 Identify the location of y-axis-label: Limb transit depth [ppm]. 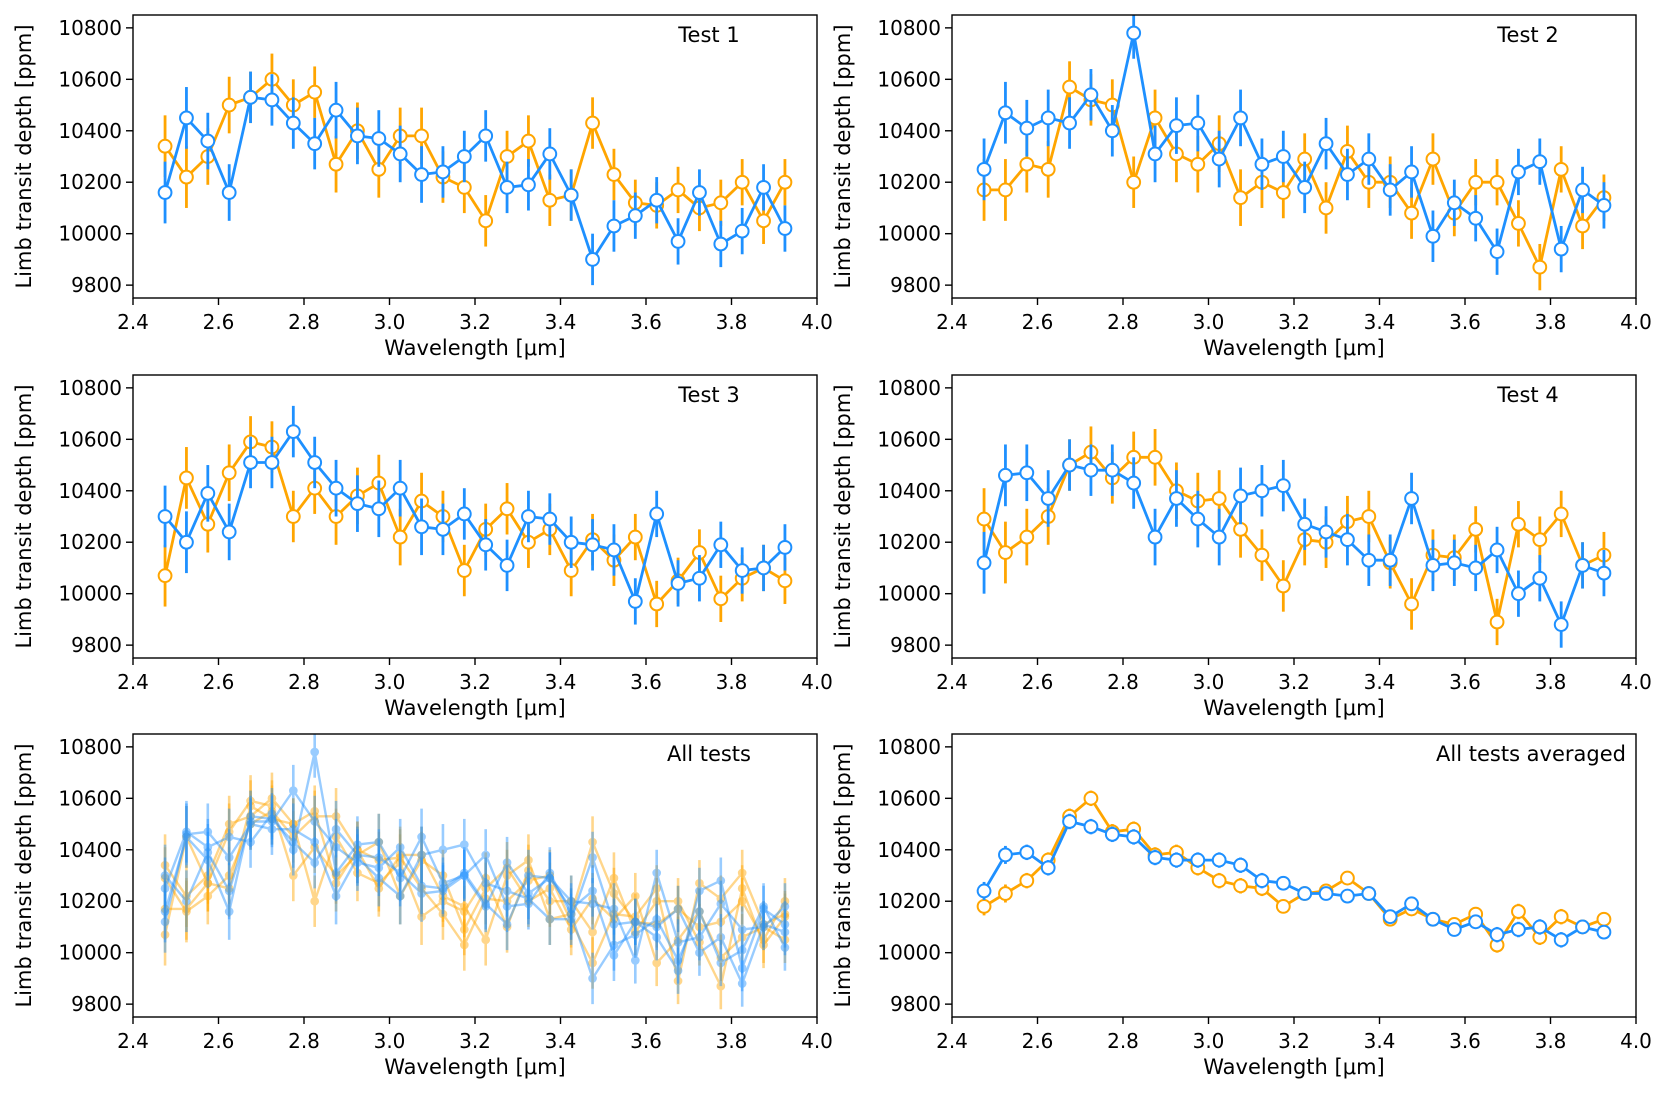
(24, 156).